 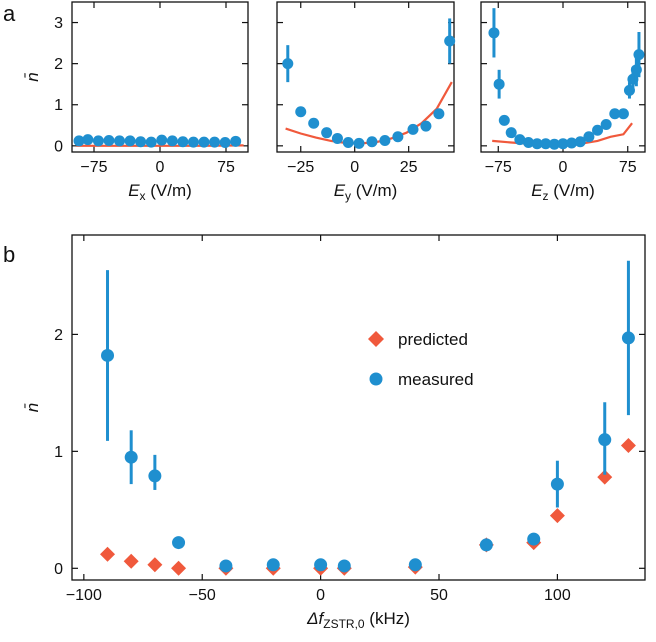 I want to click on panel-Ez: −75 0 75 Ez (V/m), so click(x=563, y=102).